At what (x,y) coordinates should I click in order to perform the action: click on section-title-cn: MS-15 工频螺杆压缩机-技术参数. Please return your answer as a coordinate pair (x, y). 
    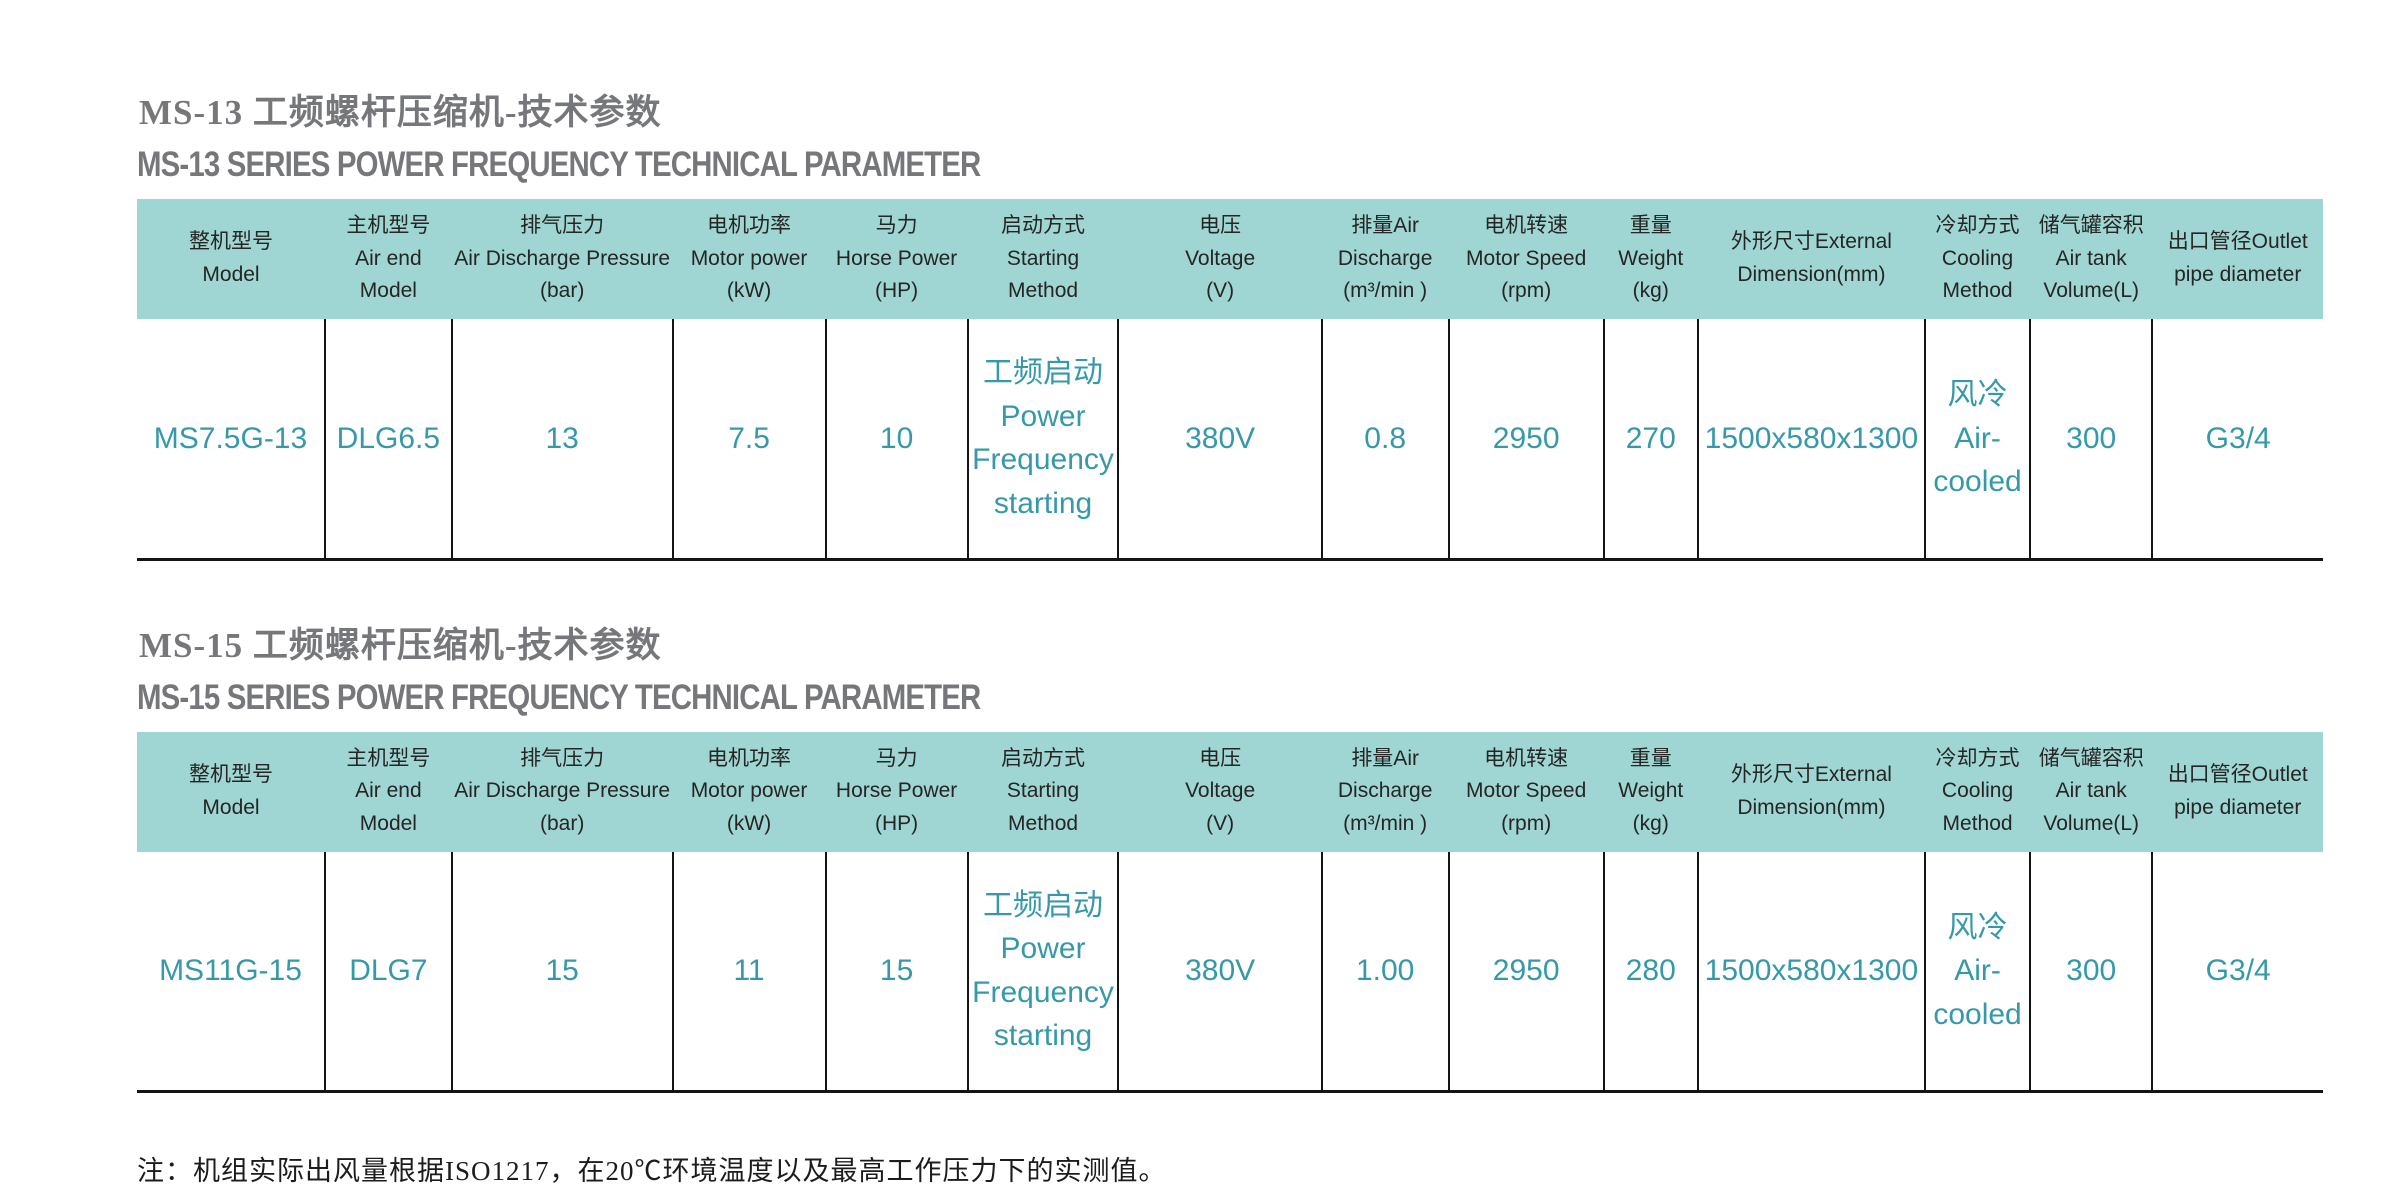
    Looking at the image, I should click on (400, 645).